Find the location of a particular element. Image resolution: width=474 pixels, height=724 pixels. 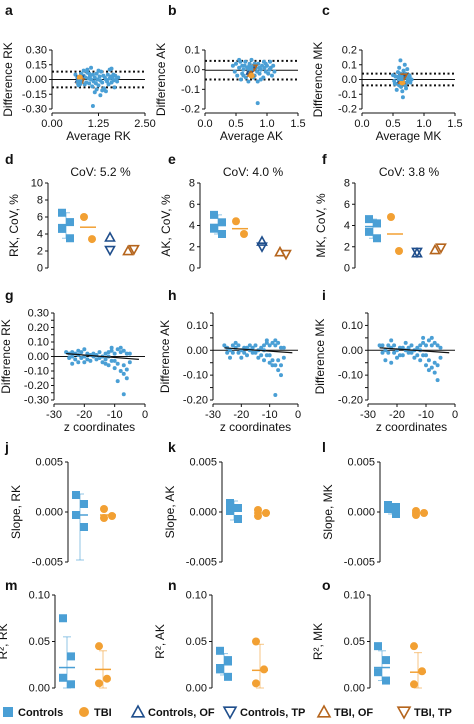

x-tick-label: 0.0 is located at coordinates (361, 124).